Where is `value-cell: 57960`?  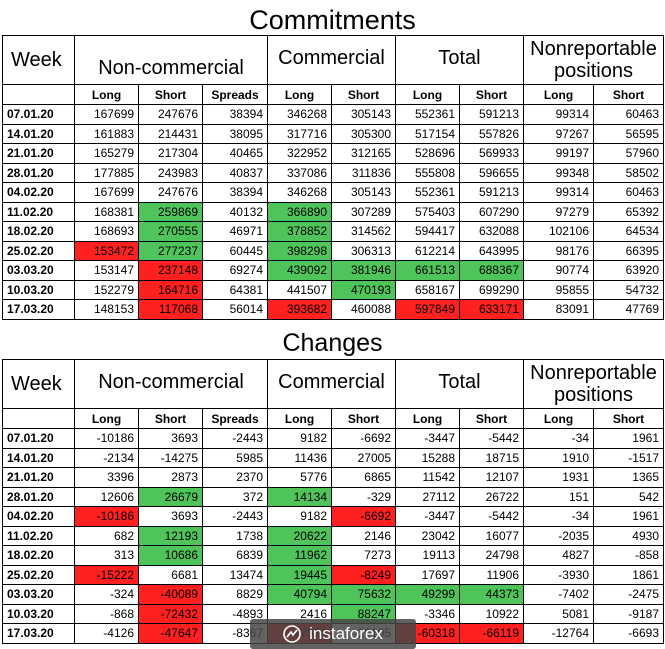 value-cell: 57960 is located at coordinates (628, 153).